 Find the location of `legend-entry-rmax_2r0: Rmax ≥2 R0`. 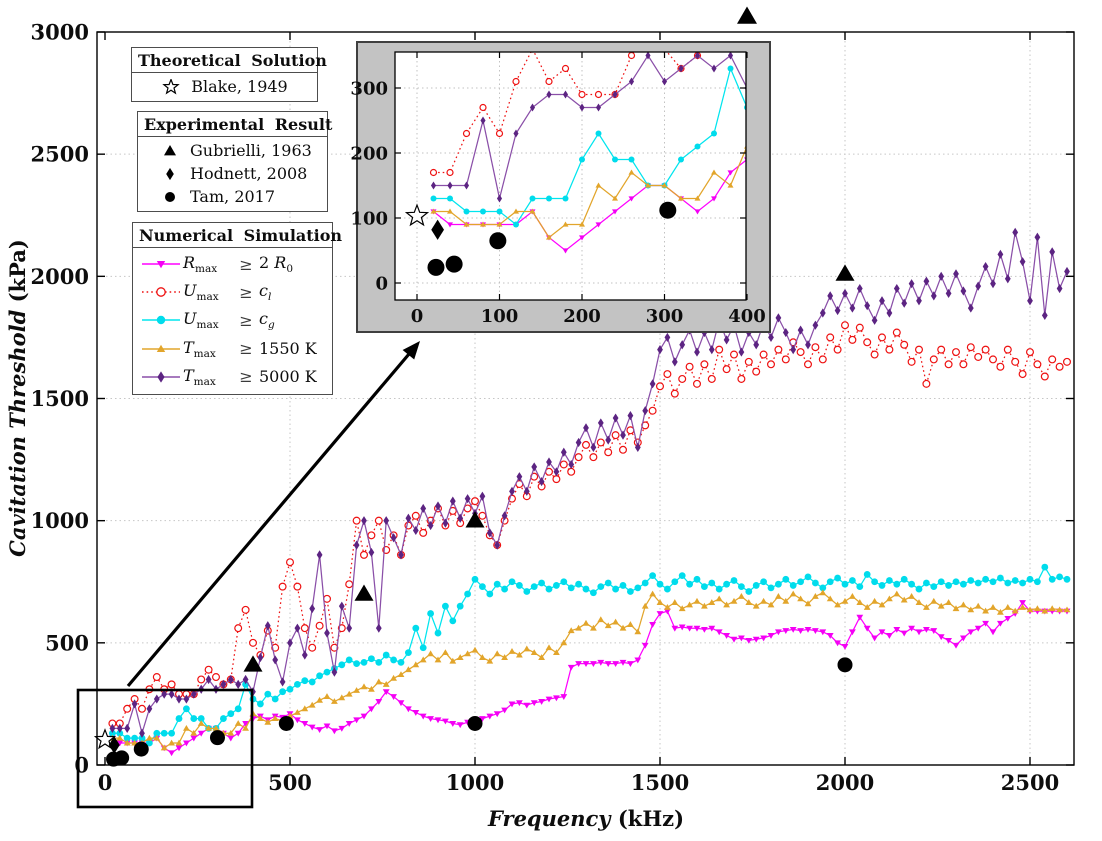

legend-entry-rmax_2r0: Rmax ≥2 R0 is located at coordinates (232, 264).